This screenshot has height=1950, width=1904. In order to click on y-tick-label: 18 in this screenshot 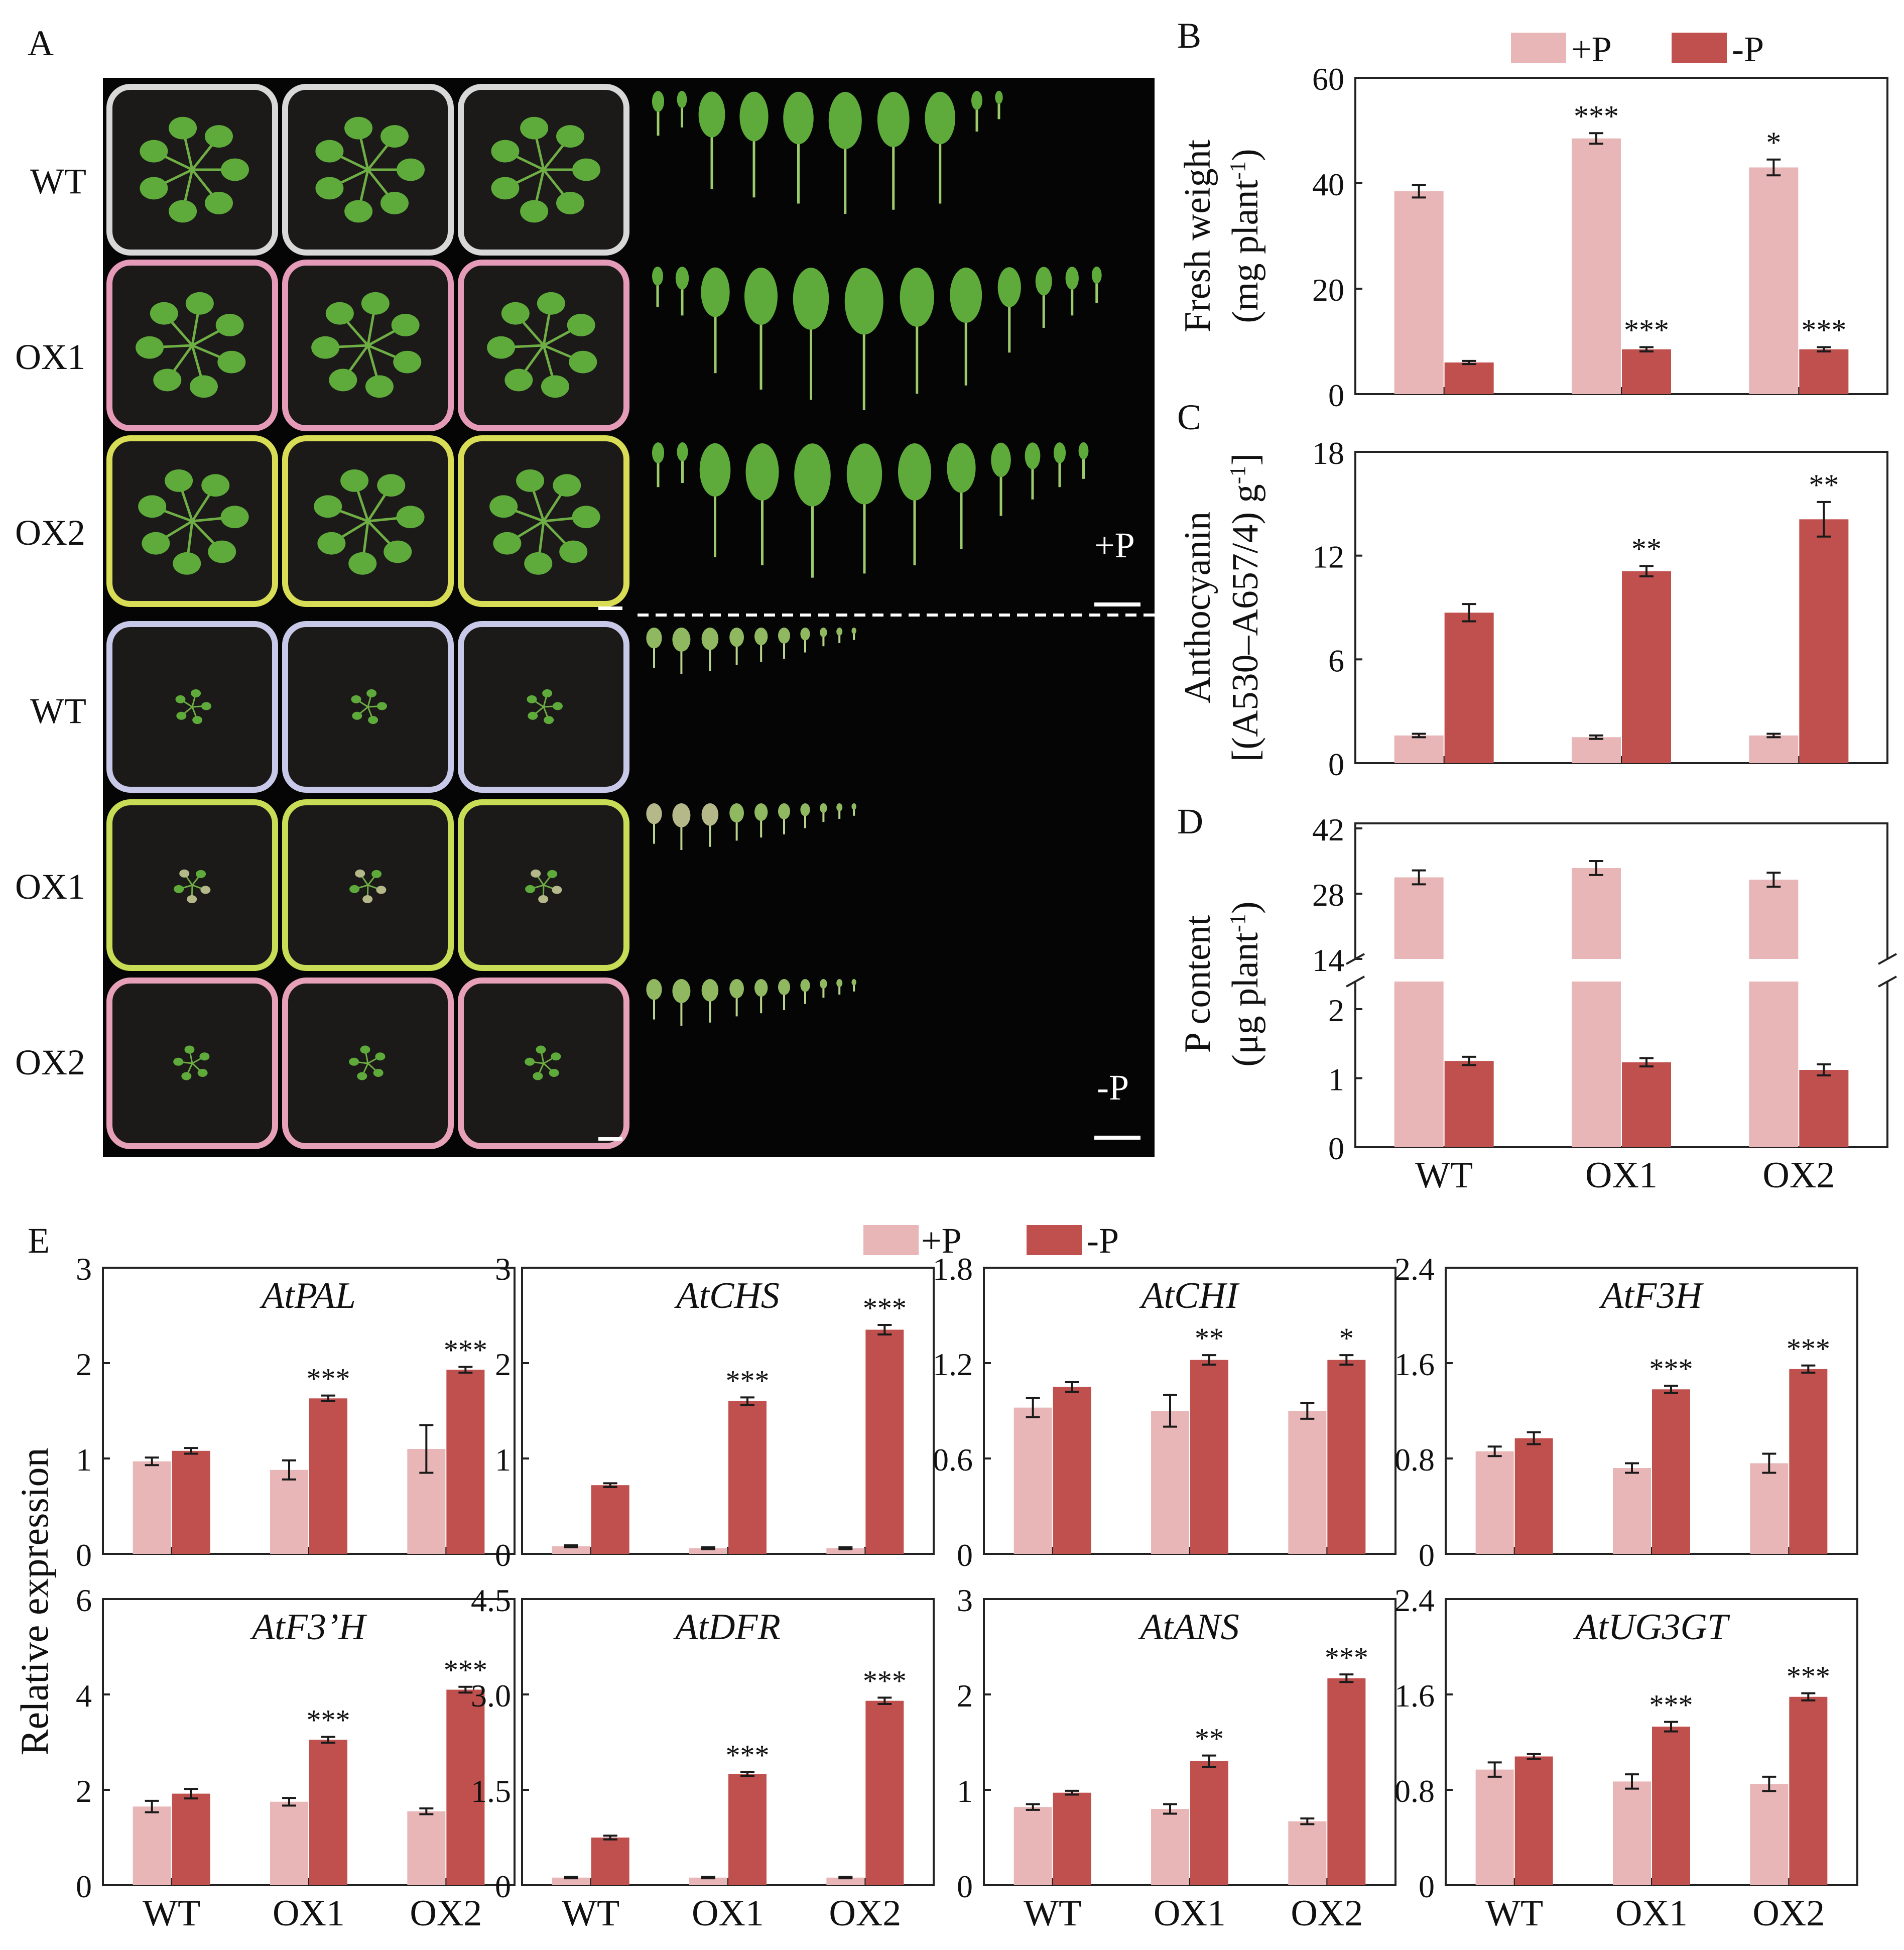, I will do `click(1328, 453)`.